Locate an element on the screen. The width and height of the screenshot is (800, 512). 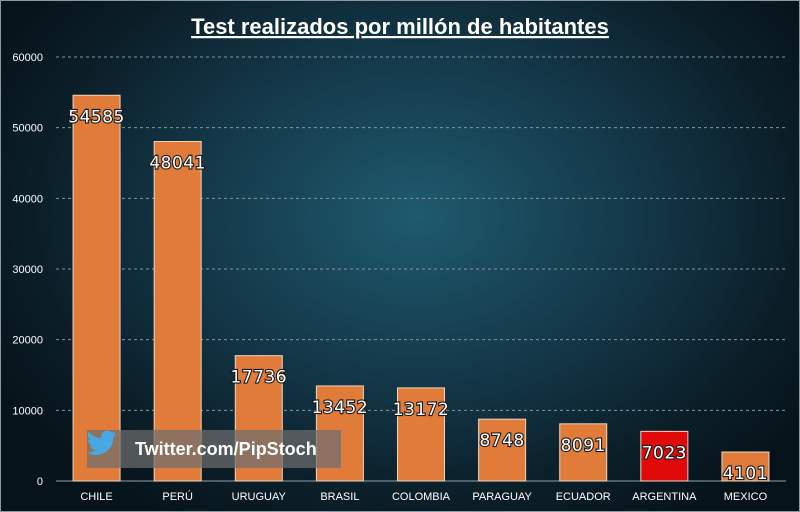
x-tick-label: CHILE is located at coordinates (96, 497).